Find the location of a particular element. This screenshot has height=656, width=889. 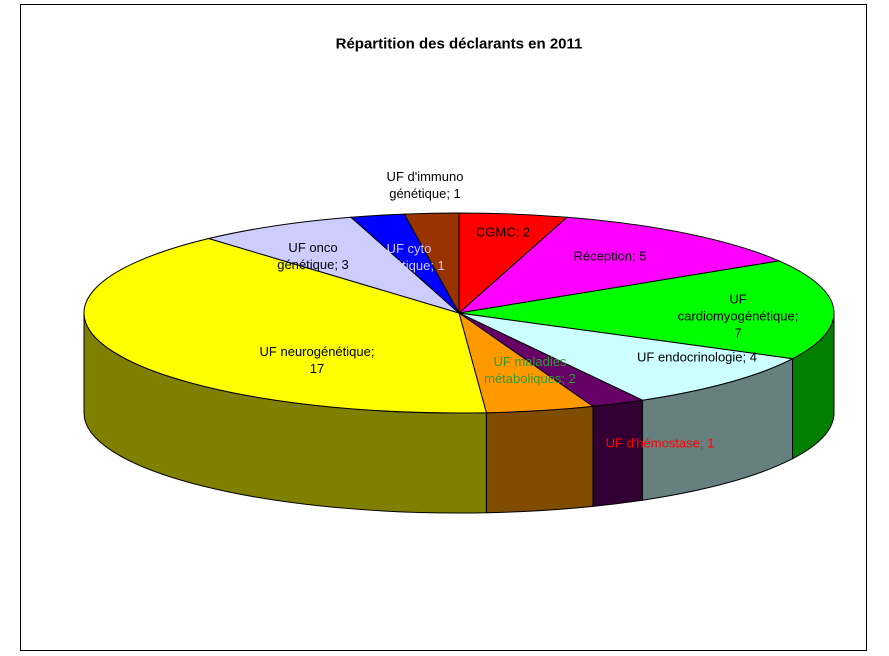

chart-title: Répartition des déclarants en 2011 is located at coordinates (459, 44).